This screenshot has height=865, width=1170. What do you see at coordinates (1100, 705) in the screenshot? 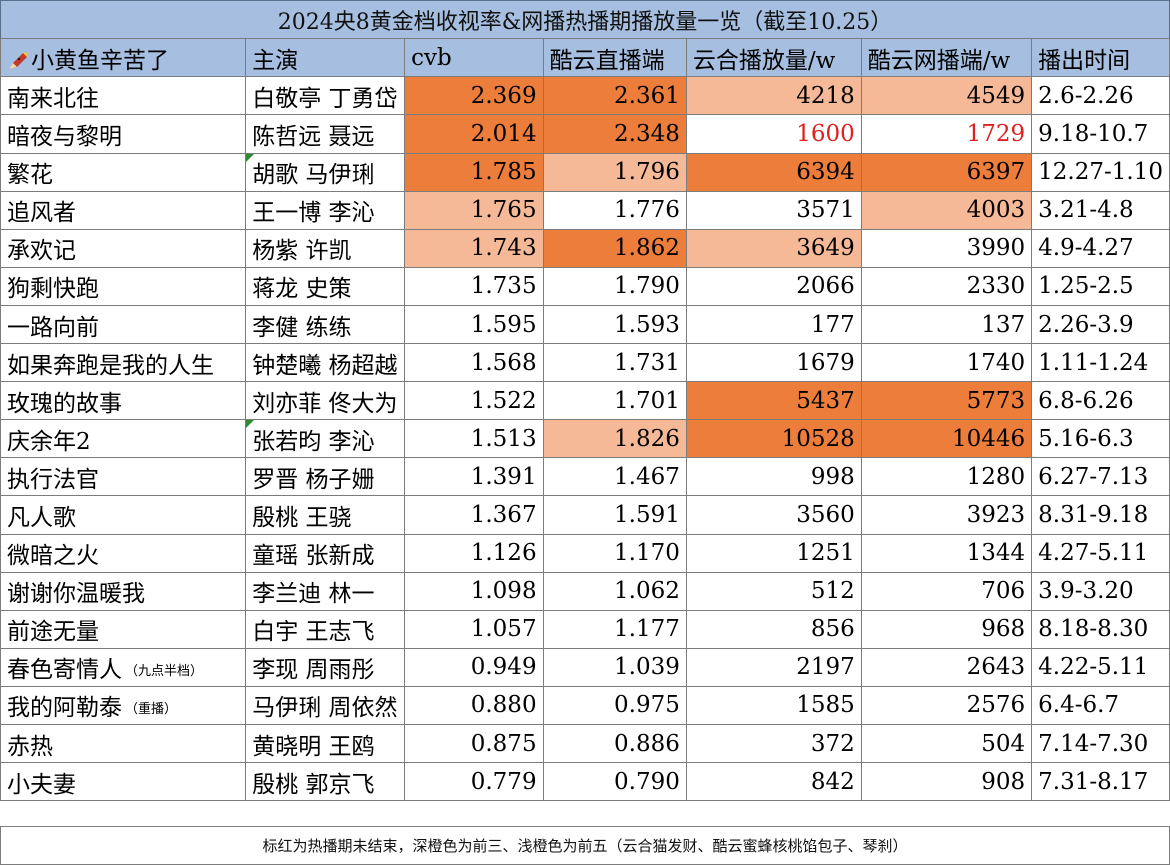
I see `period-cell: 6.4-6.7` at bounding box center [1100, 705].